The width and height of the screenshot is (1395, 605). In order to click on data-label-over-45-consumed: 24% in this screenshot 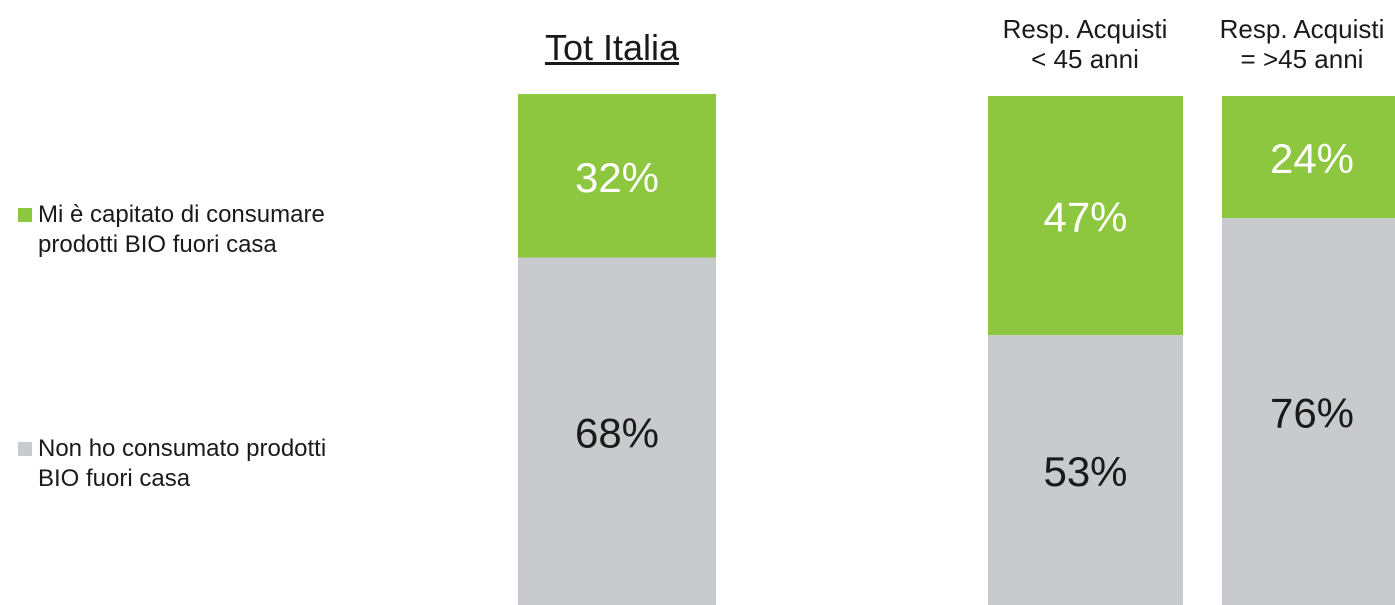, I will do `click(1312, 158)`.